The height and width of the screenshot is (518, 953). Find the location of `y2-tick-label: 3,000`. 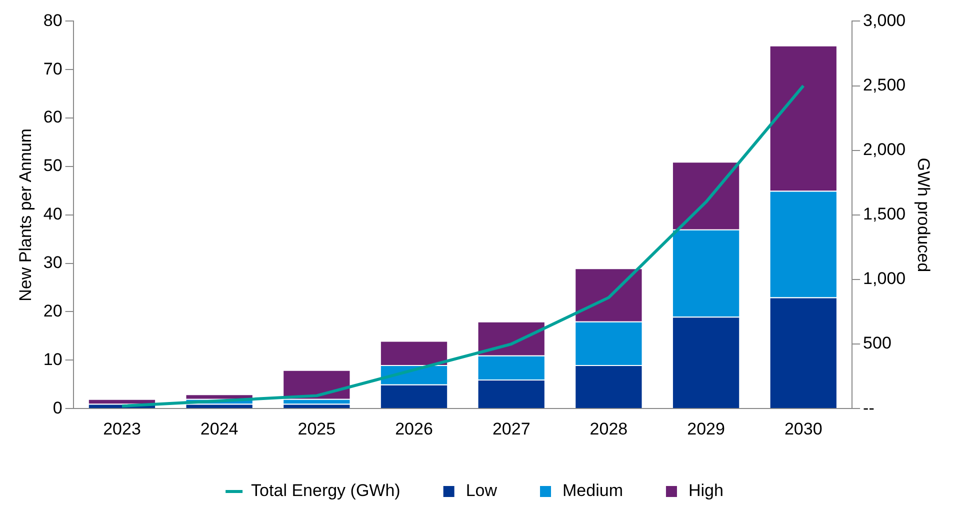

y2-tick-label: 3,000 is located at coordinates (884, 20).